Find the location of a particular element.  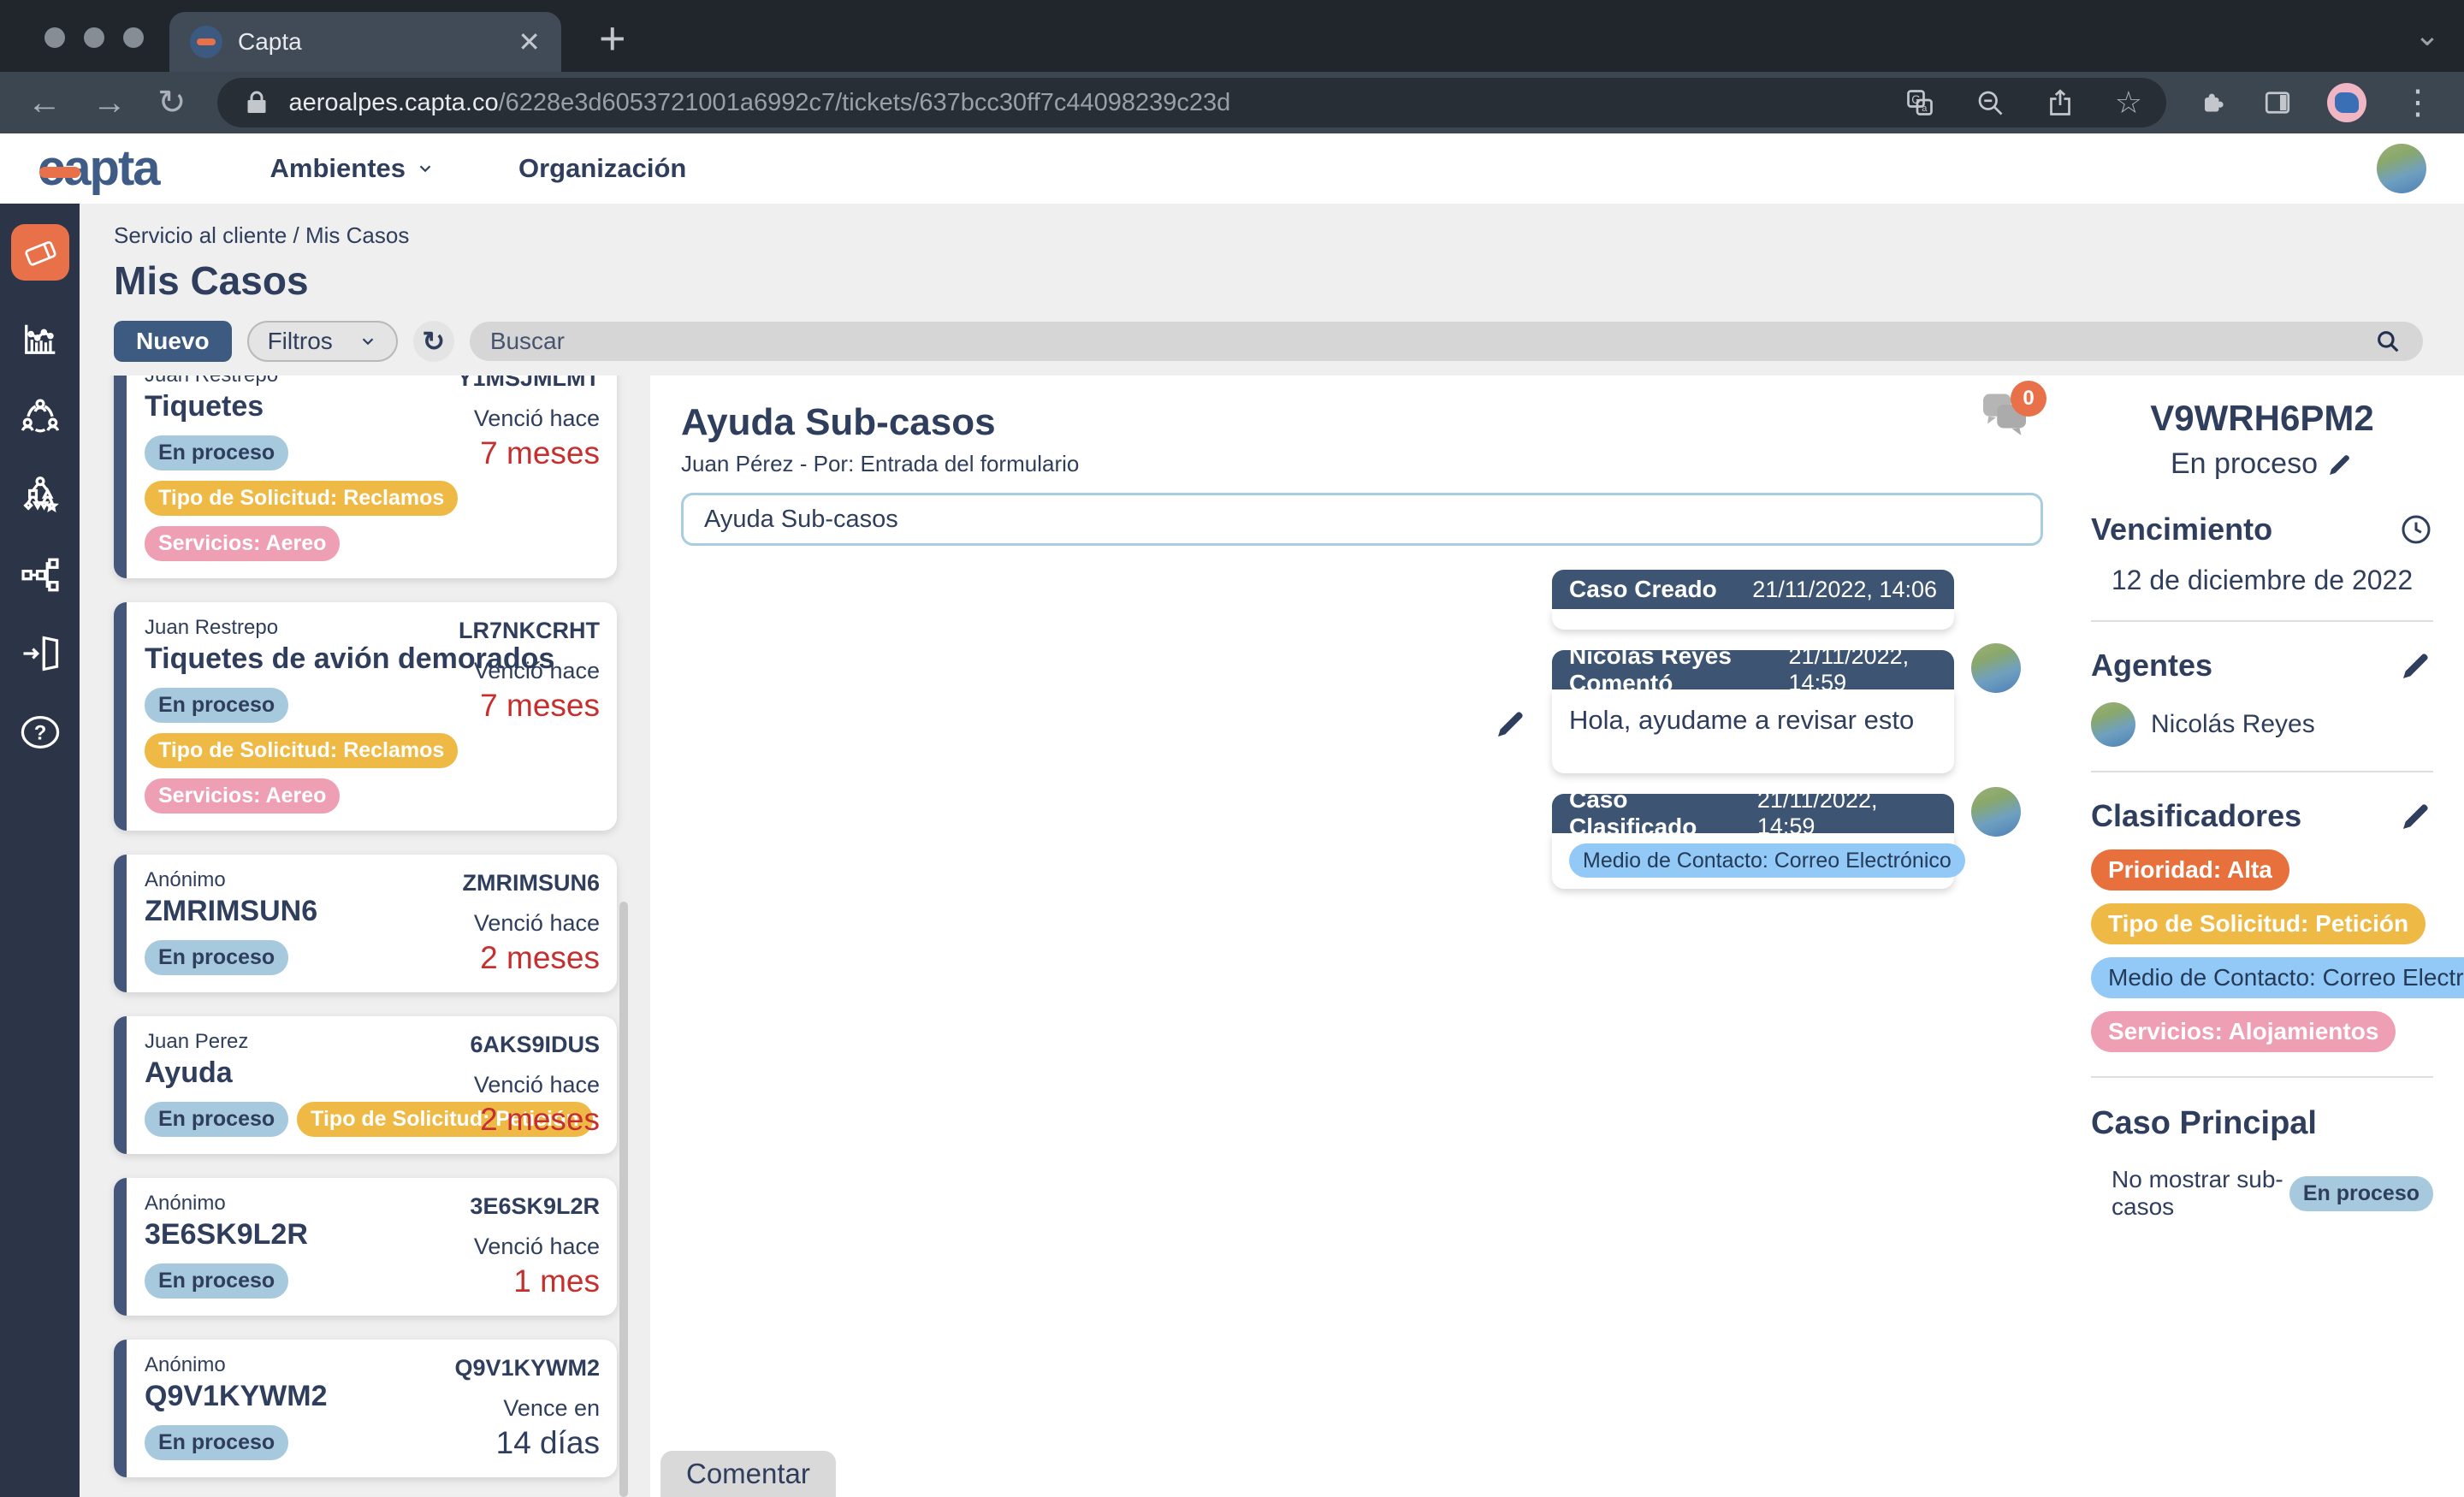

case-code-heading: V9WRH6PM2 is located at coordinates (2262, 418).